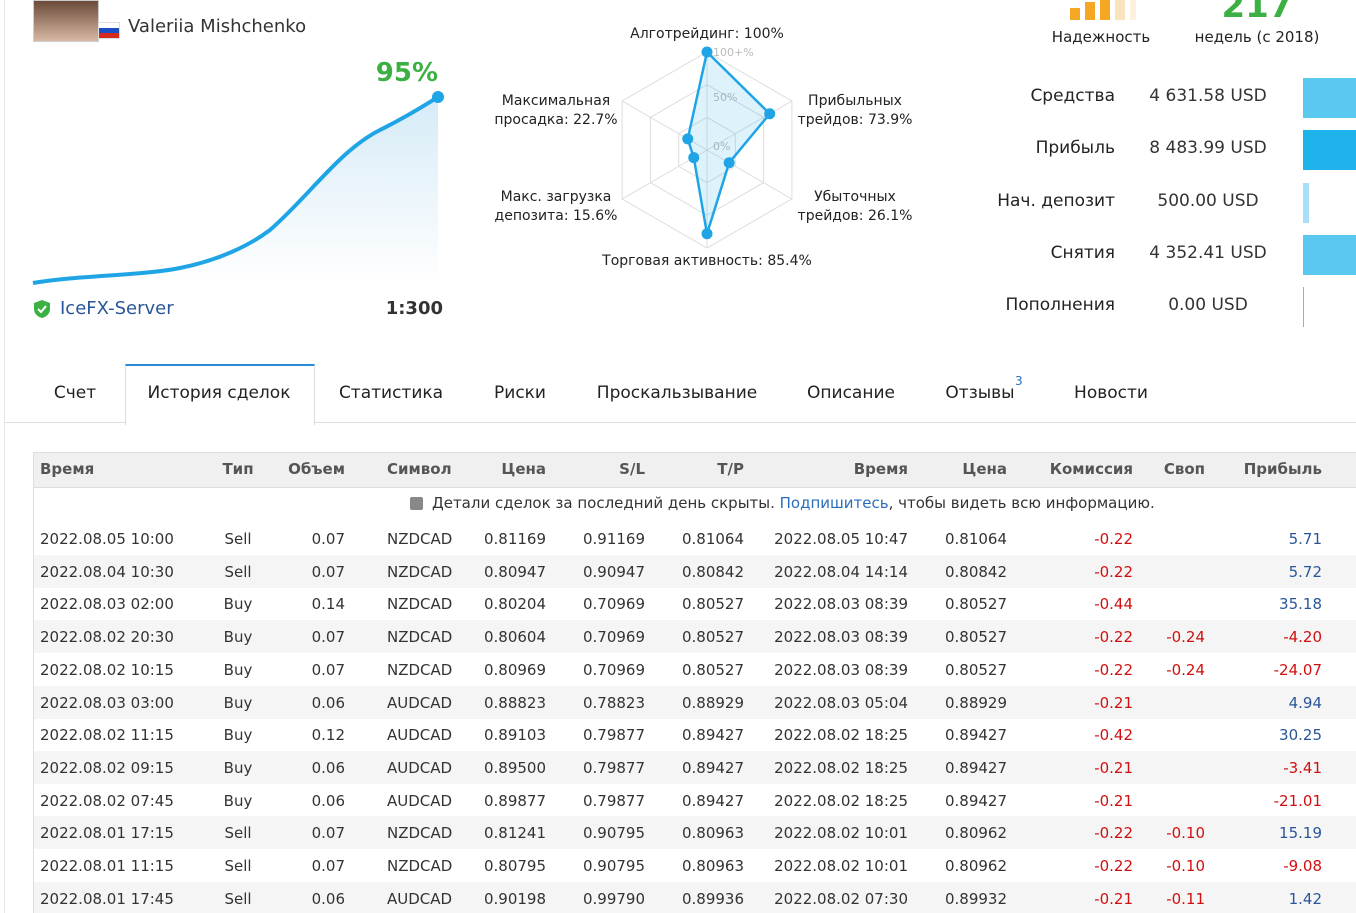 The image size is (1356, 913). I want to click on radar-label: Прибыльных, so click(855, 101).